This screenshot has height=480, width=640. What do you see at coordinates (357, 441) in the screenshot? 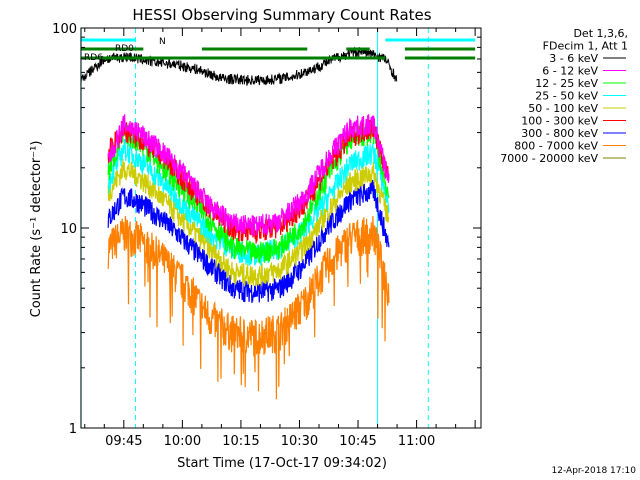
I see `x-tick-label: 10:45` at bounding box center [357, 441].